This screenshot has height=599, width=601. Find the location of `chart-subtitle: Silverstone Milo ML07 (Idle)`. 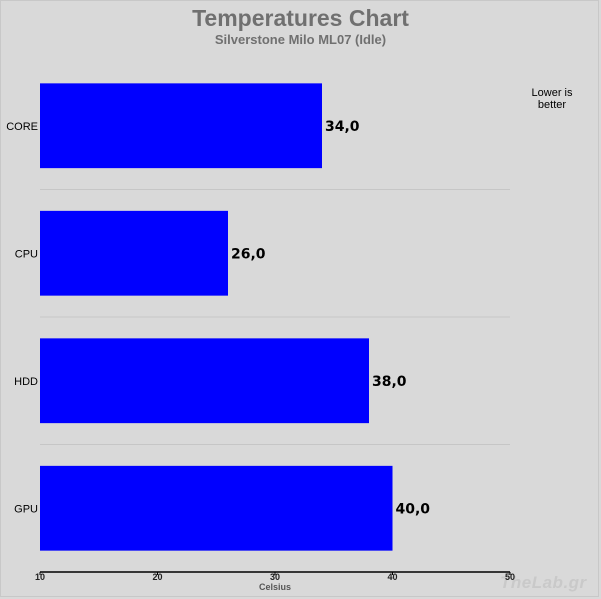

chart-subtitle: Silverstone Milo ML07 (Idle) is located at coordinates (300, 39).